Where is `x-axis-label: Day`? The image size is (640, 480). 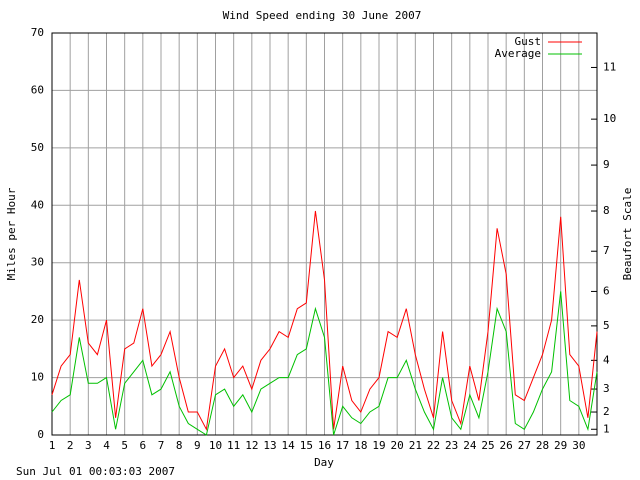 x-axis-label: Day is located at coordinates (324, 462).